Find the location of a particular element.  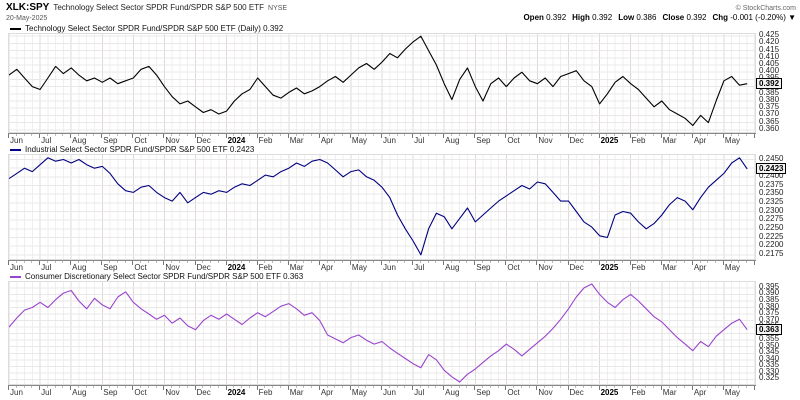

x-tick-label: May is located at coordinates (732, 267).